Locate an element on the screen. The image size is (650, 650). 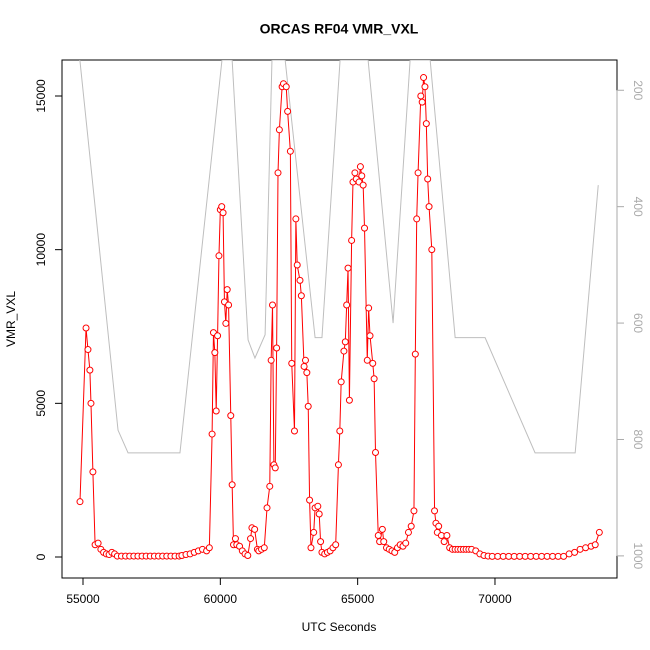
y2-tick-label: 1000 is located at coordinates (638, 556).